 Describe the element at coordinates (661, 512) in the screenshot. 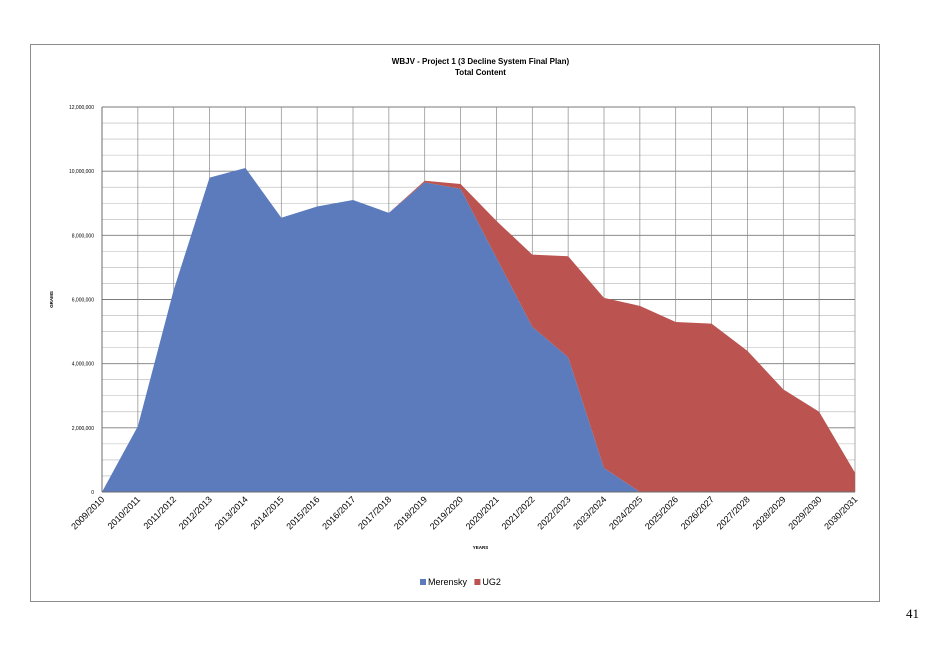

I see `x-tick-label: 2025/2026` at that location.